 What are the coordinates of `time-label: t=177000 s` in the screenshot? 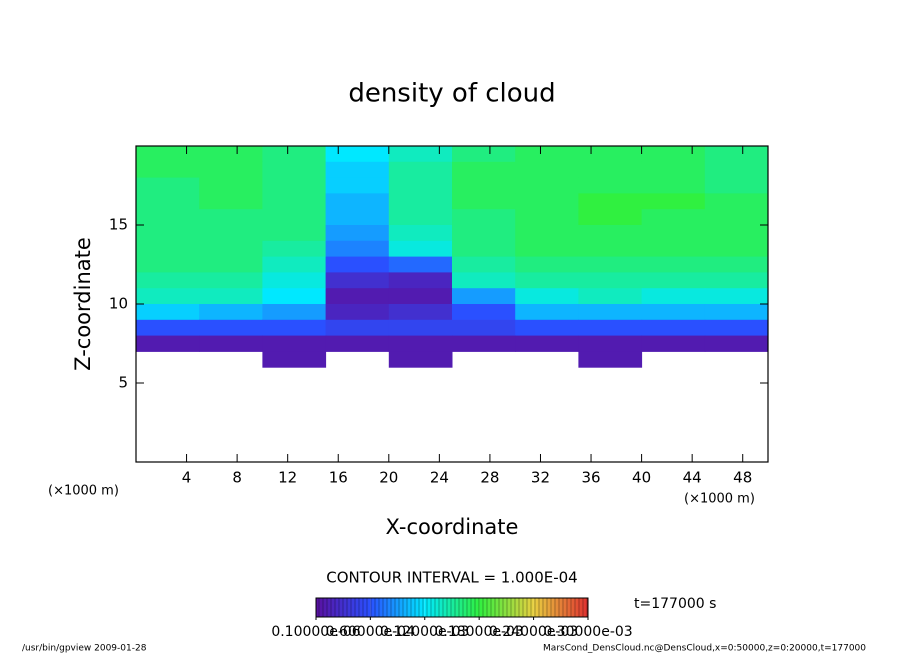 It's located at (675, 604).